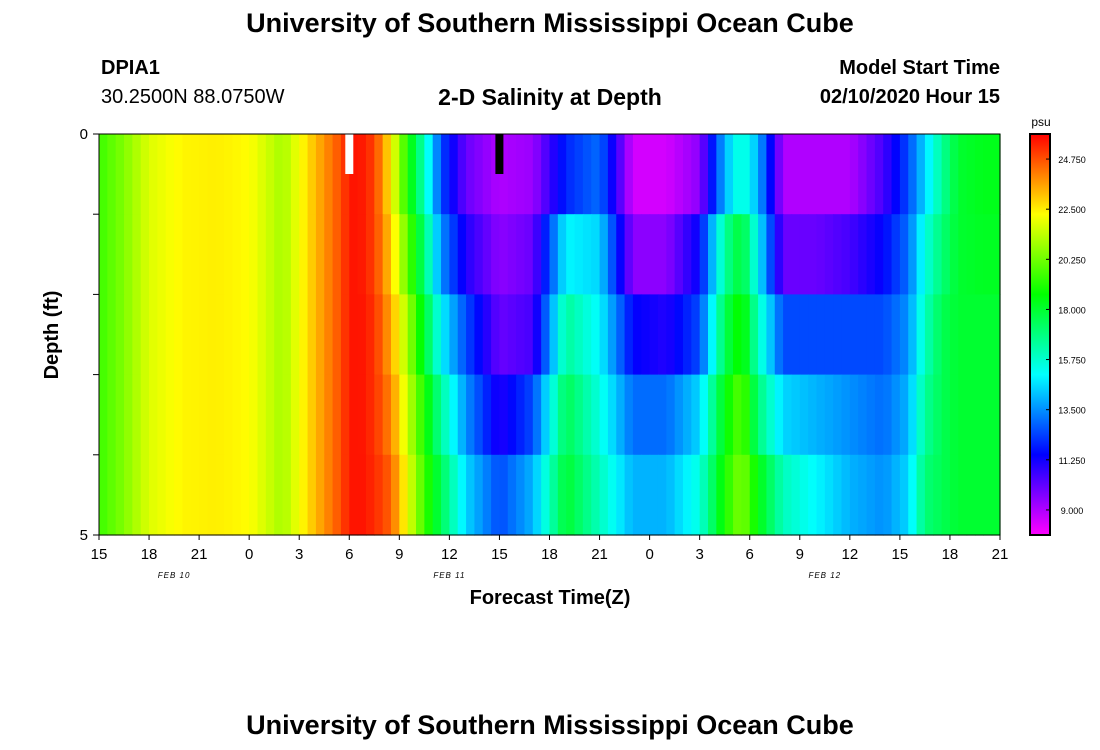 This screenshot has height=750, width=1100. What do you see at coordinates (900, 554) in the screenshot?
I see `x-tick-label: 15` at bounding box center [900, 554].